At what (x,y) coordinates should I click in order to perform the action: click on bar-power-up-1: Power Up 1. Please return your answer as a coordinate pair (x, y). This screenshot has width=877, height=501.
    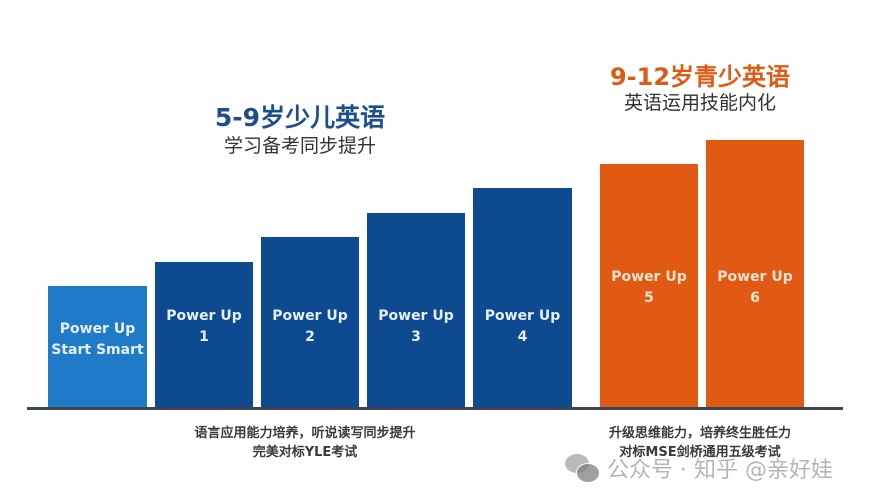
    Looking at the image, I should click on (204, 335).